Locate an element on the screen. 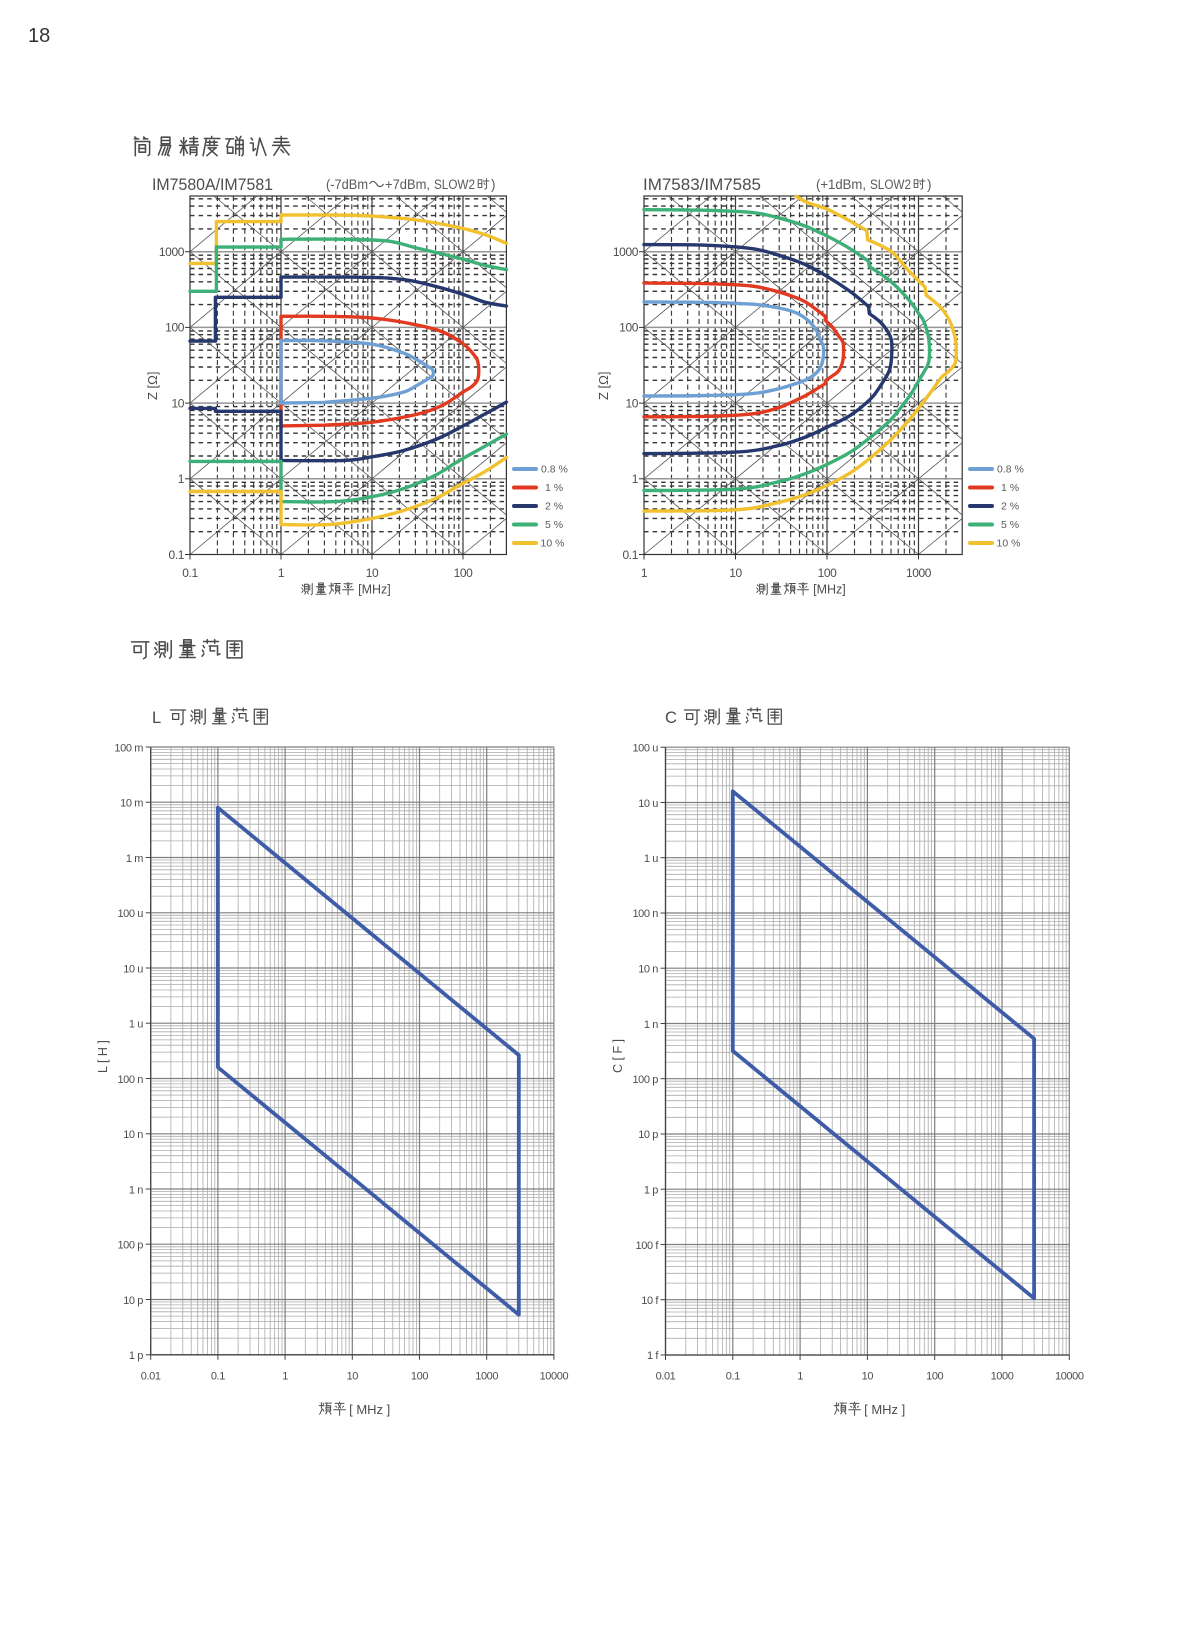  svg-text: 18 is located at coordinates (39, 36).